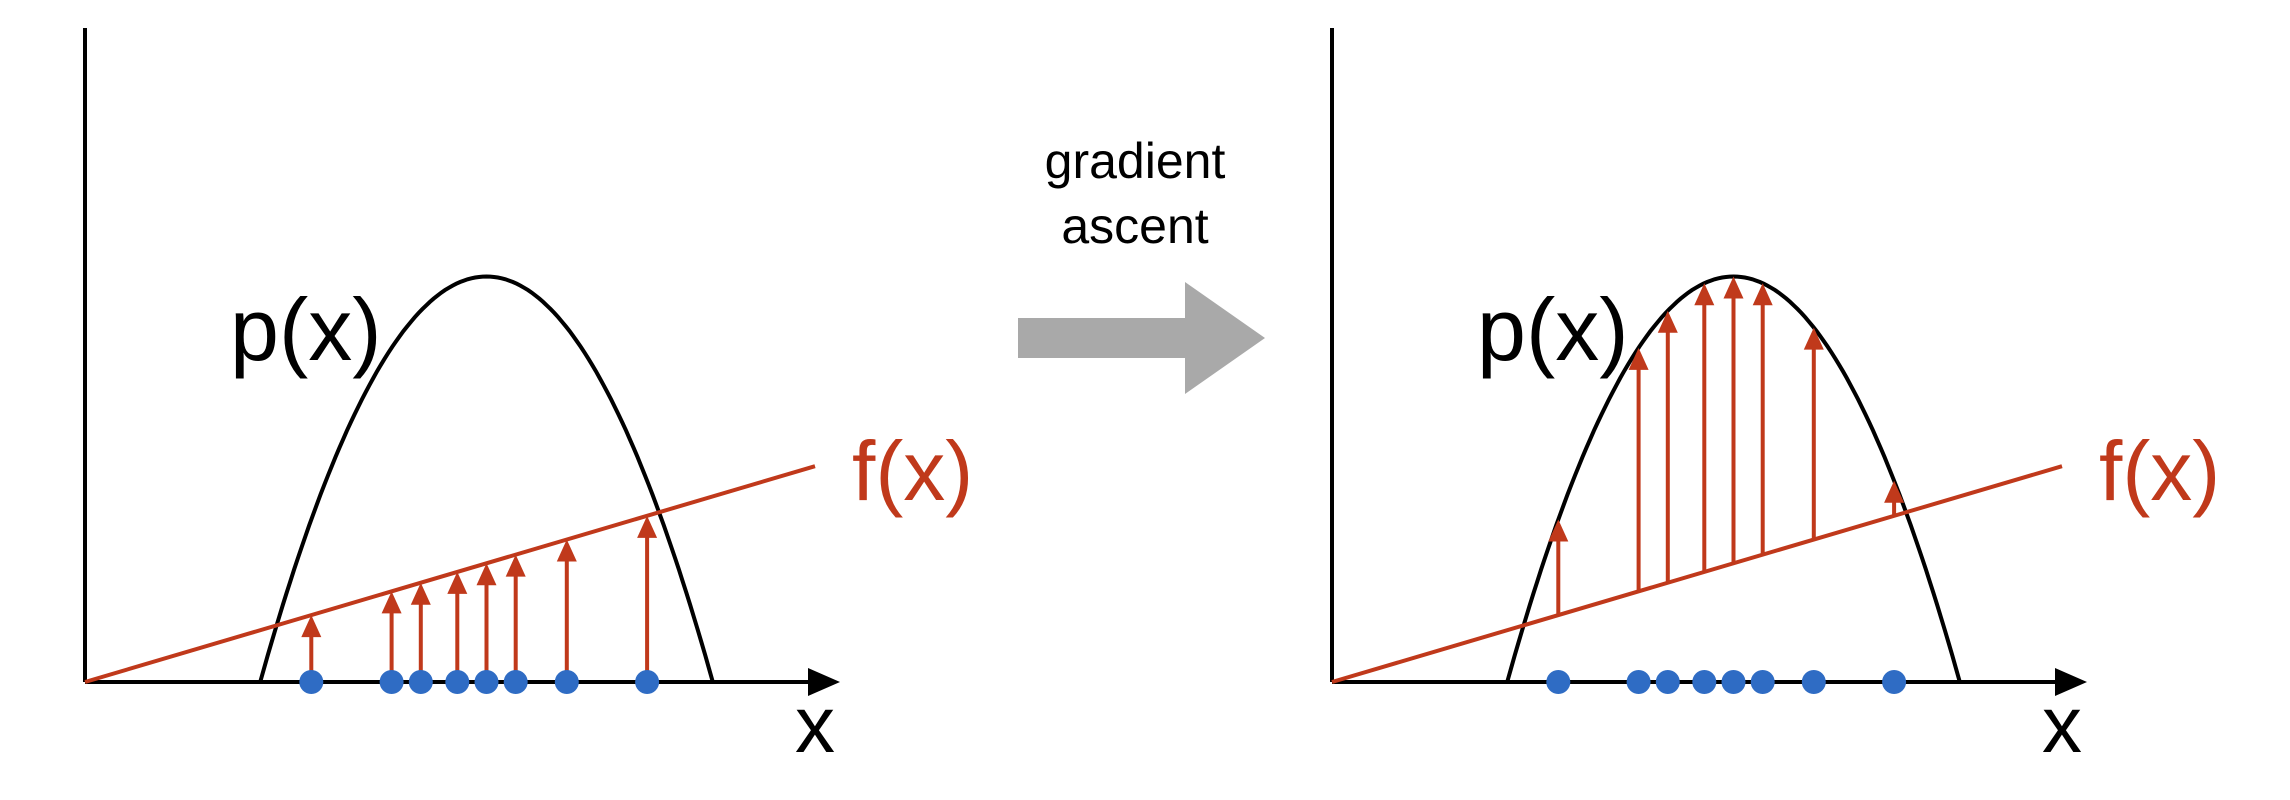  I want to click on right-arrow-icon, so click(1141, 338).